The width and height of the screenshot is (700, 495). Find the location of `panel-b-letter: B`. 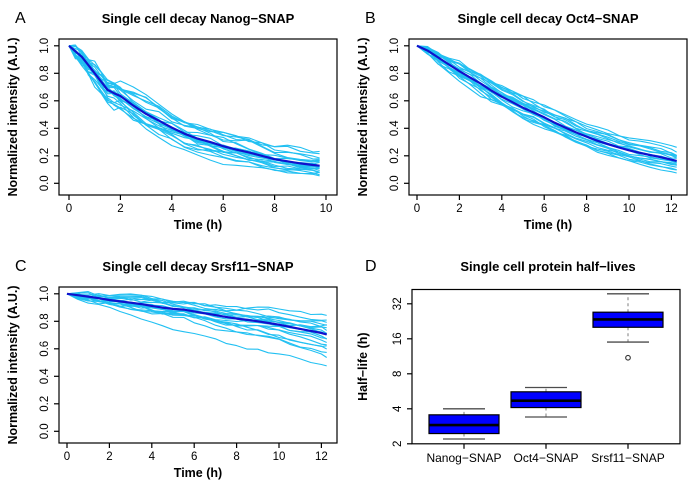

panel-b-letter: B is located at coordinates (370, 18).